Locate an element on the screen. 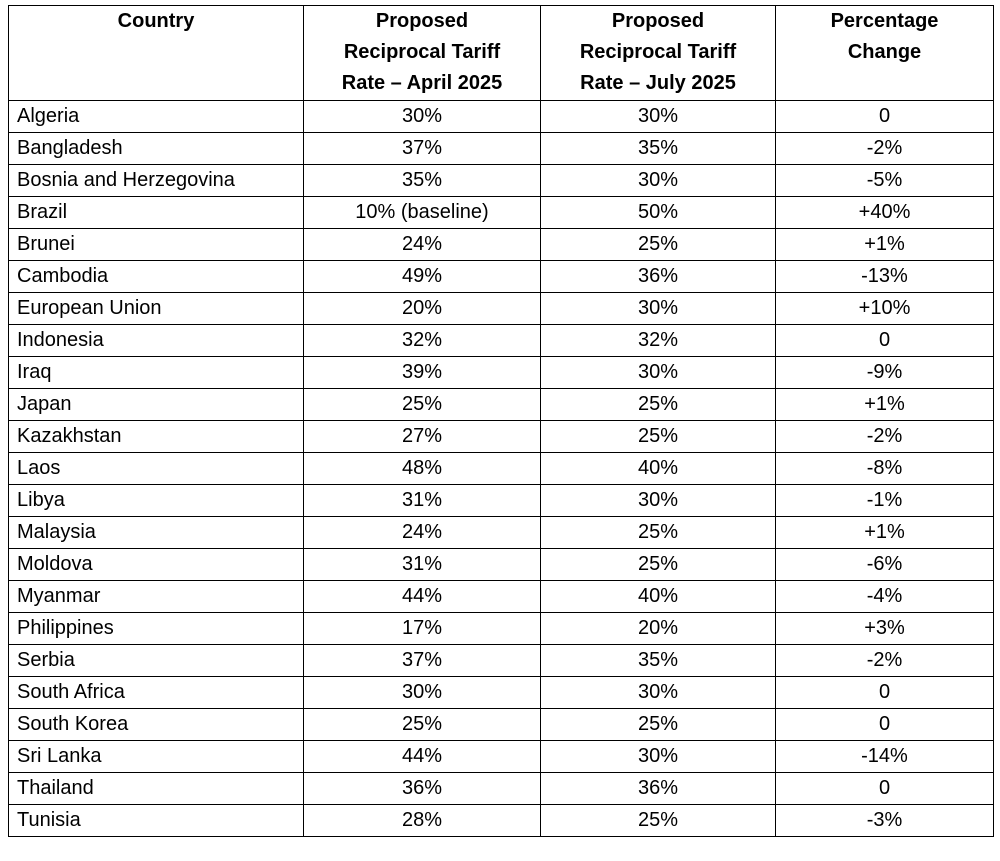 This screenshot has width=1000, height=861. value-cell: +10% is located at coordinates (884, 308).